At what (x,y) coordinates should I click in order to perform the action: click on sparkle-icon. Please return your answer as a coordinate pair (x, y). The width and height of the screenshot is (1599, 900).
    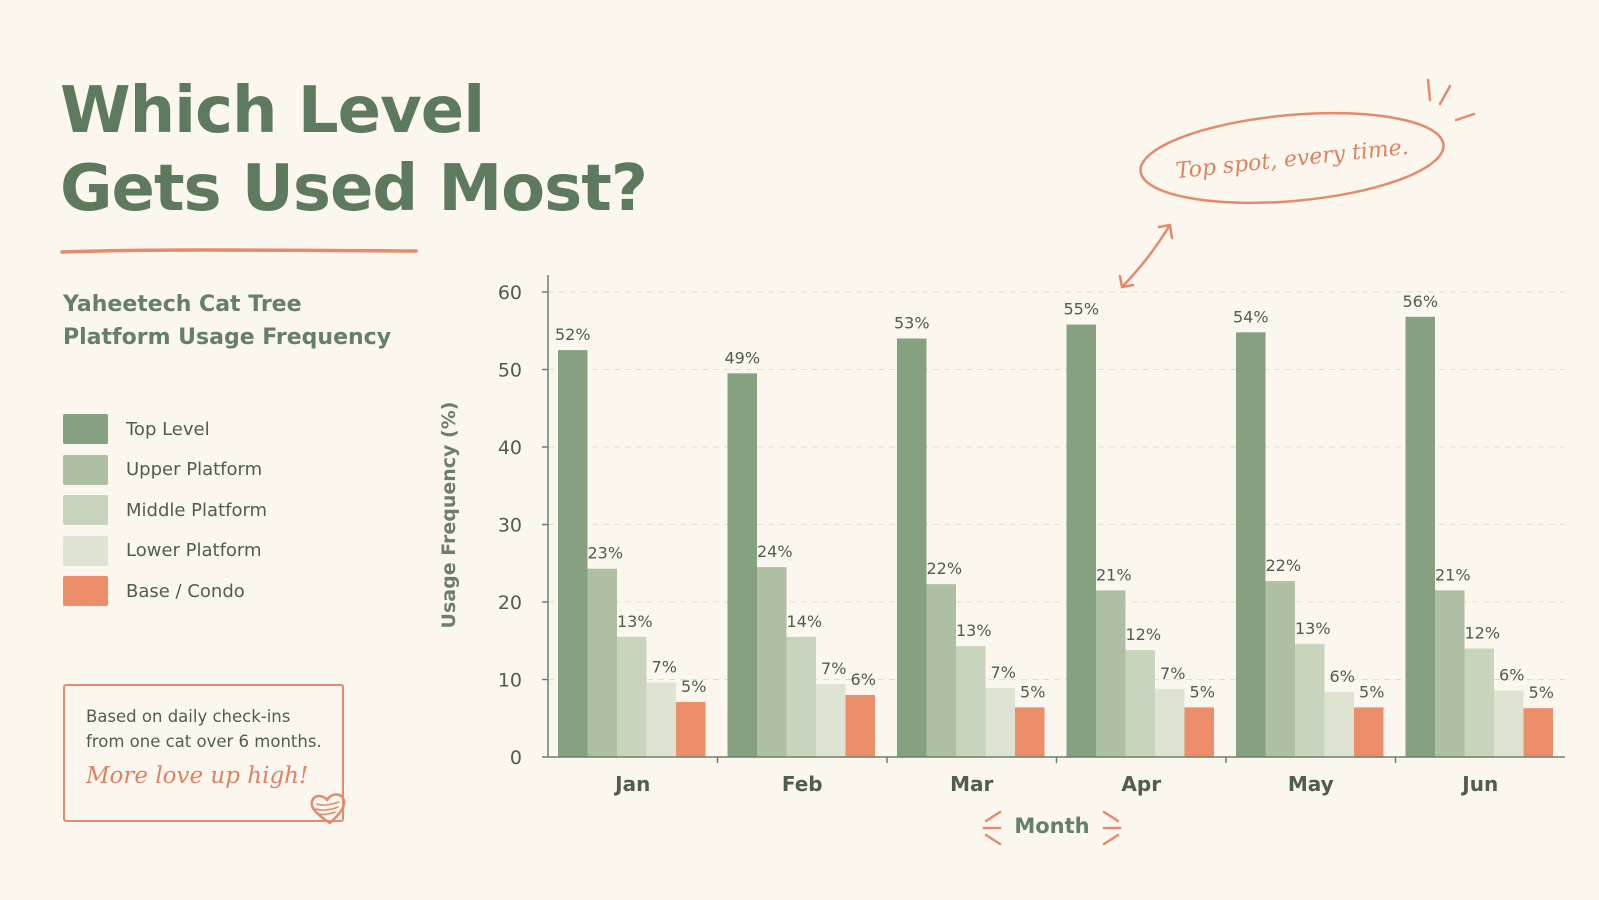
    Looking at the image, I should click on (1451, 100).